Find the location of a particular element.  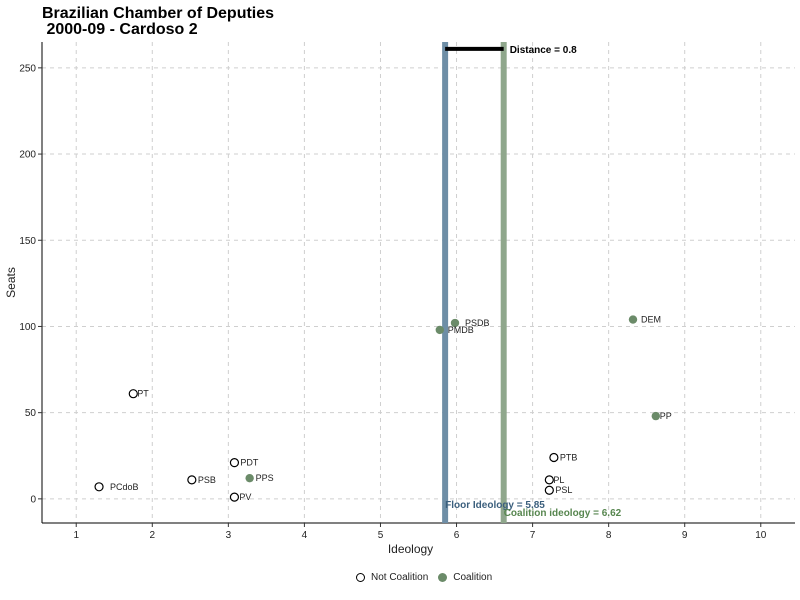

x-tick-label: 1 is located at coordinates (76, 535).